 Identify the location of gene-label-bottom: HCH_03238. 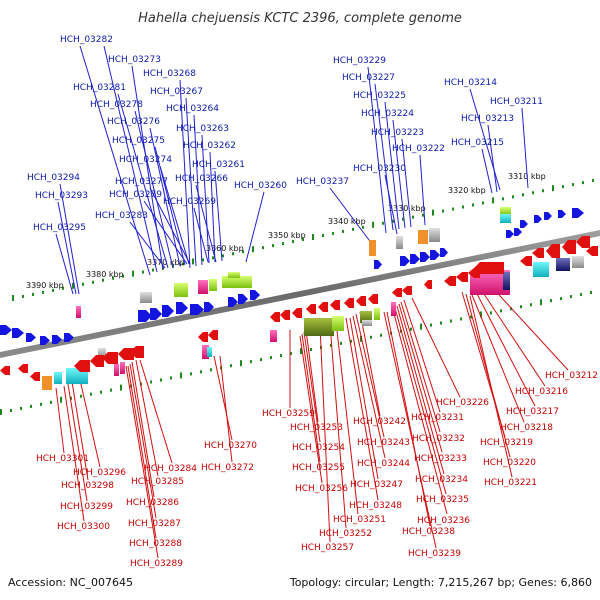
(428, 532).